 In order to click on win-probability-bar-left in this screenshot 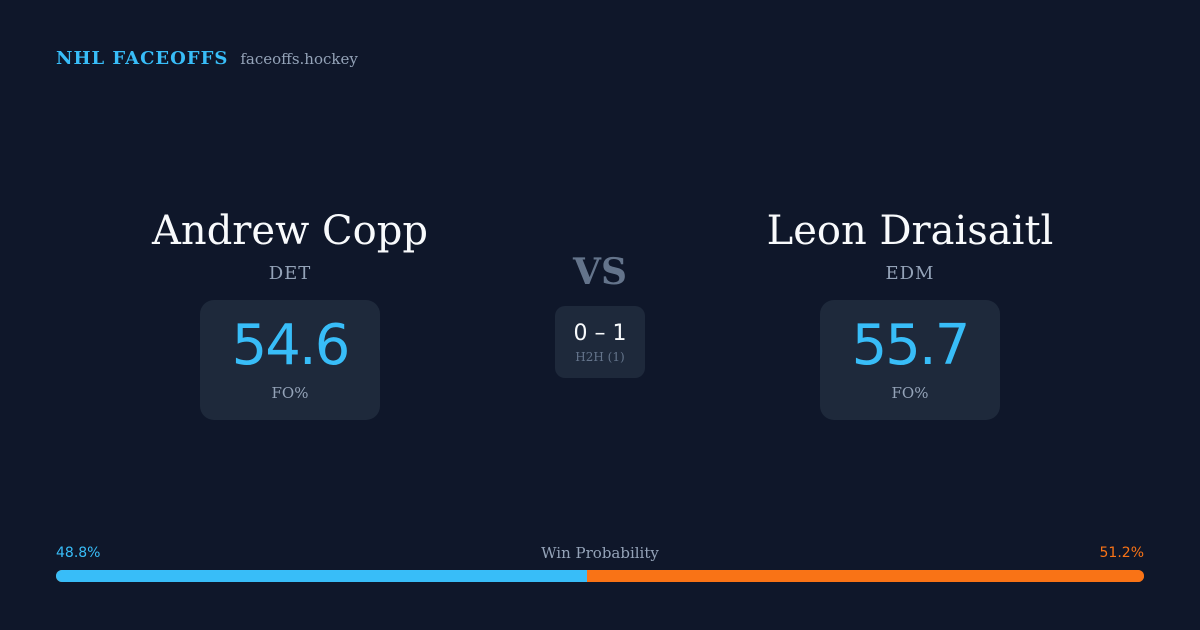, I will do `click(321, 576)`.